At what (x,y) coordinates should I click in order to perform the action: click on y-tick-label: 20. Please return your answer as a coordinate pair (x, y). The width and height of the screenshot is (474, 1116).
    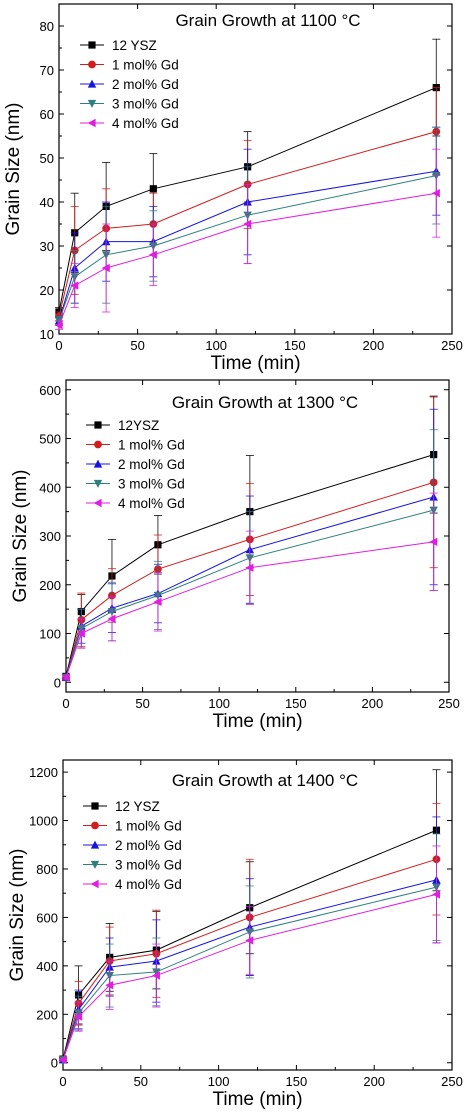
    Looking at the image, I should click on (47, 290).